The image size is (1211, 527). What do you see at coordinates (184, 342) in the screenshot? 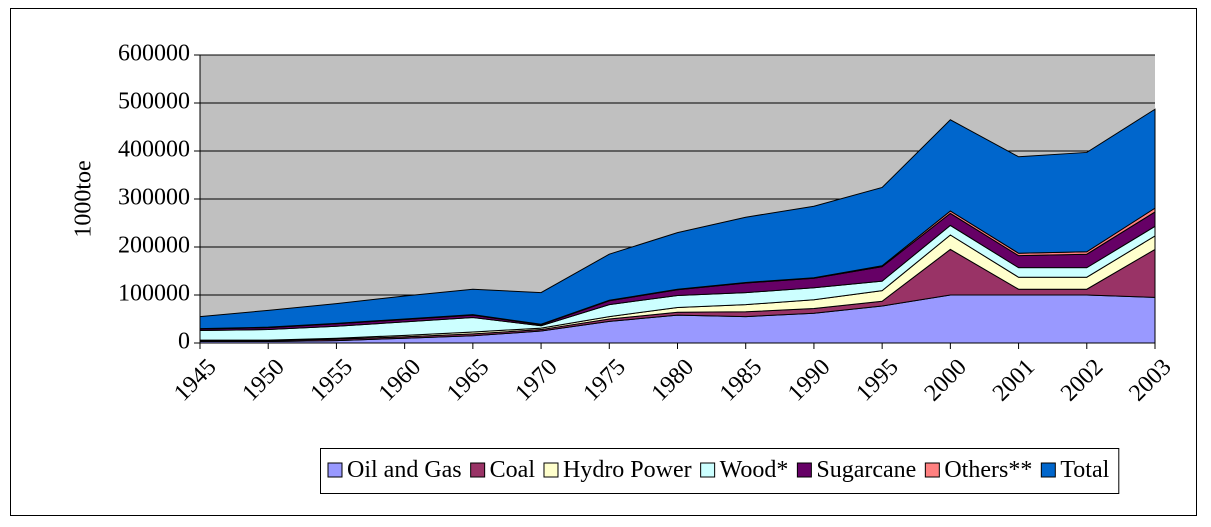
I see `y-tick-label: 0` at bounding box center [184, 342].